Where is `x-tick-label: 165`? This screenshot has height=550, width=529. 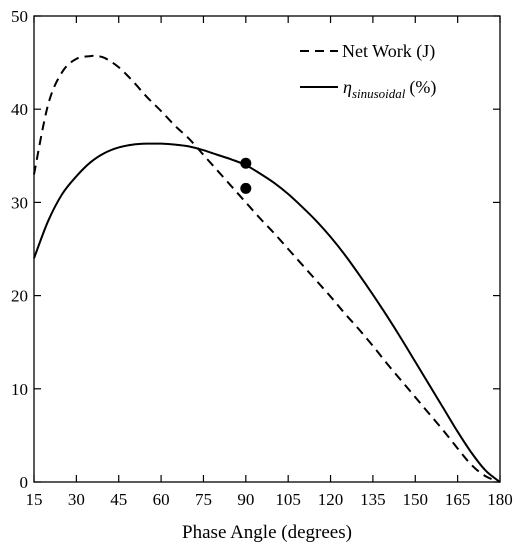 x-tick-label: 165 is located at coordinates (458, 499).